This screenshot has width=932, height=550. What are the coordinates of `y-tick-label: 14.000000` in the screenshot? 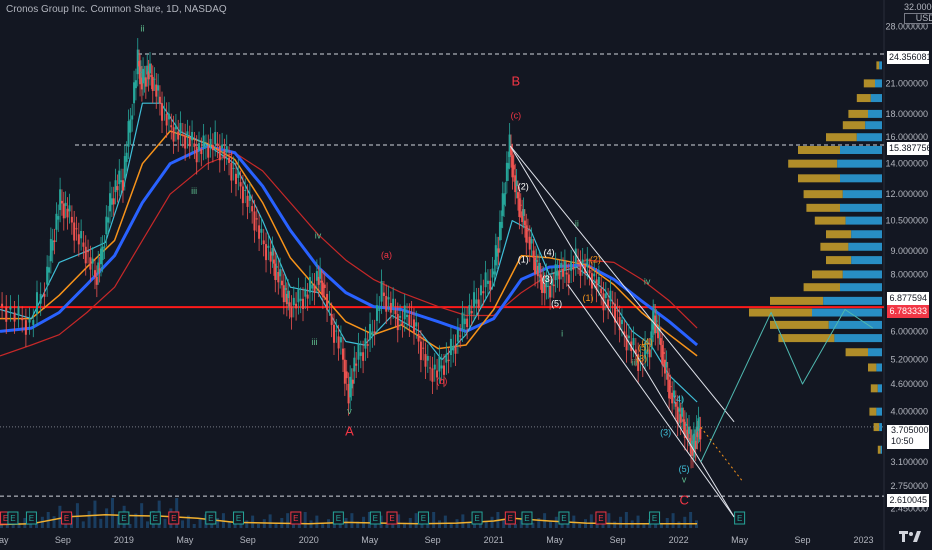 It's located at (906, 164).